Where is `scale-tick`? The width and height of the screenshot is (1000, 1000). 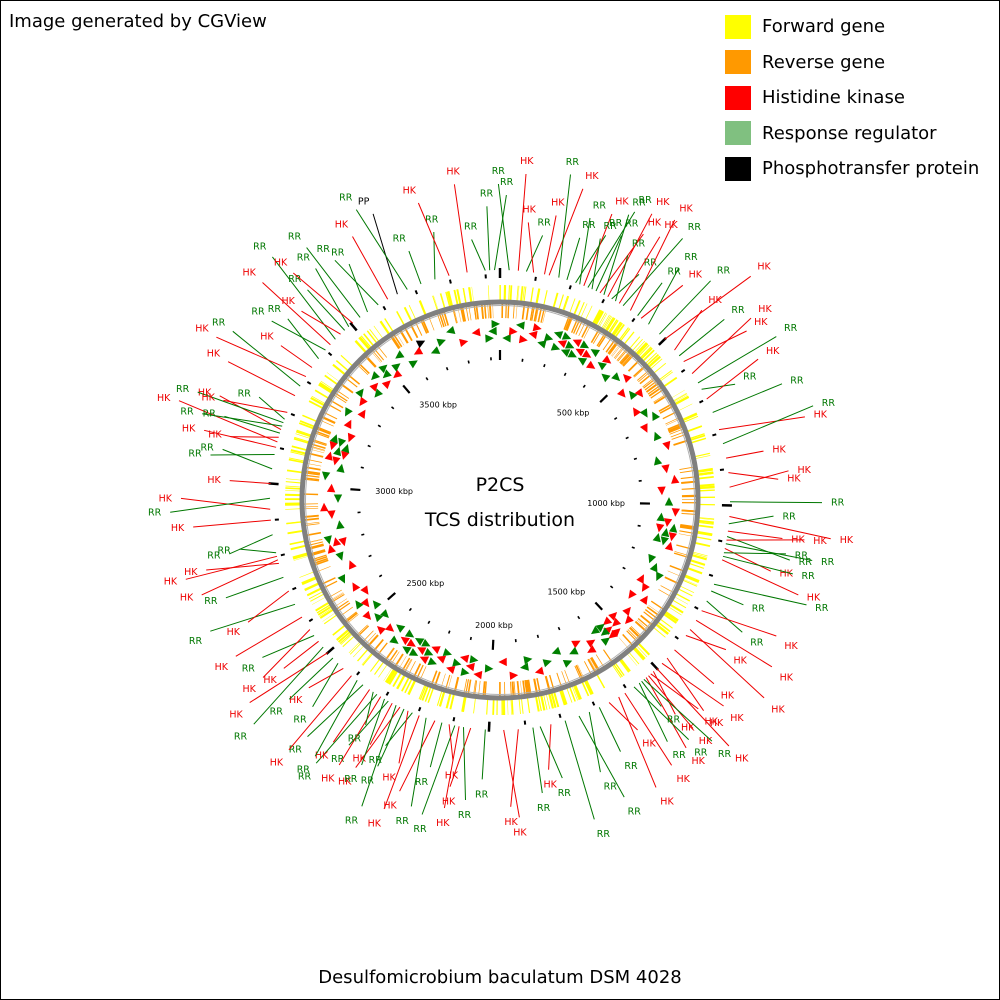
scale-tick is located at coordinates (470, 638).